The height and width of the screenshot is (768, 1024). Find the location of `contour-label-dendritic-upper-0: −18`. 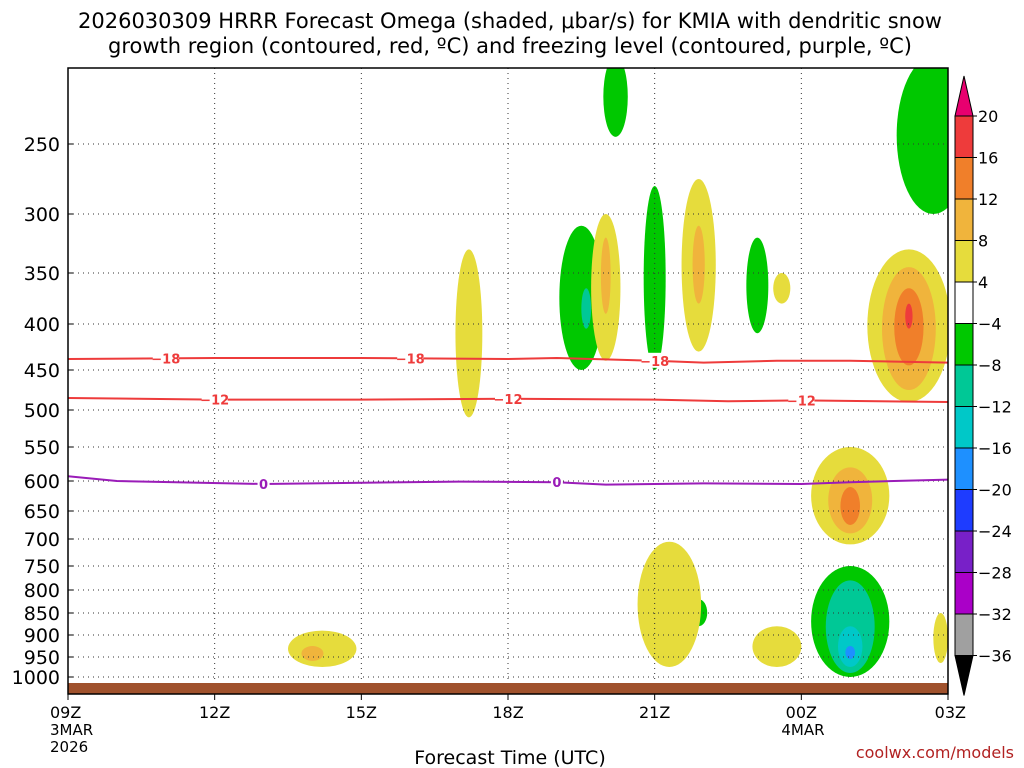

contour-label-dendritic-upper-0: −18 is located at coordinates (165, 359).